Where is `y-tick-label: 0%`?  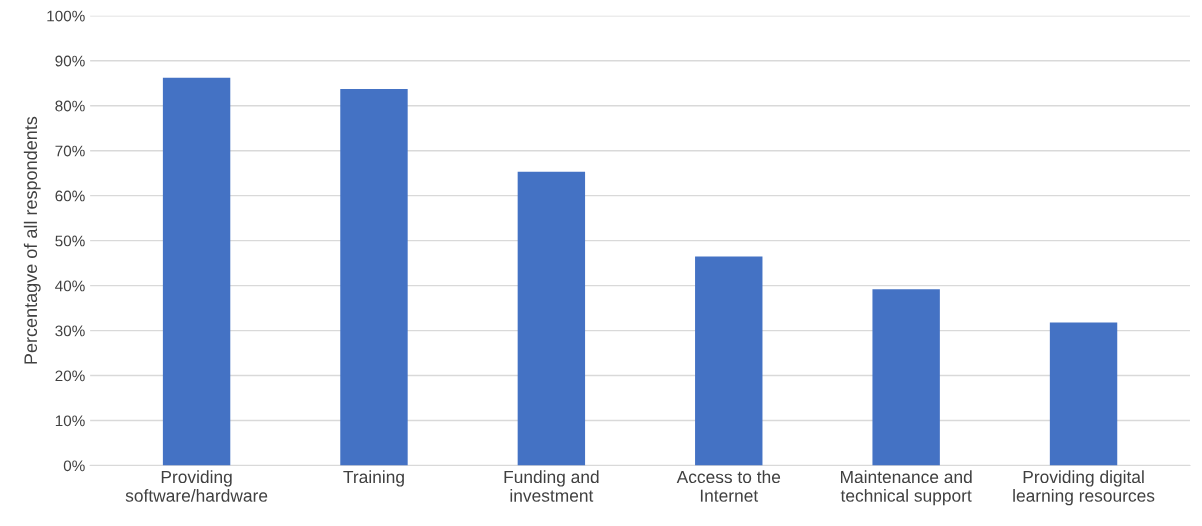
y-tick-label: 0% is located at coordinates (74, 466).